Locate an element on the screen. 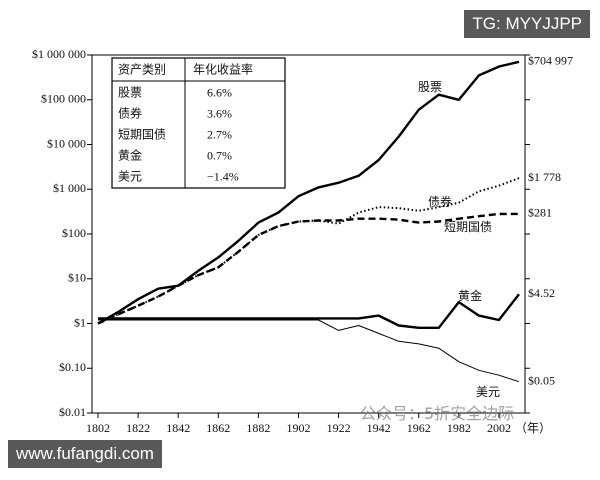 The width and height of the screenshot is (600, 480). table-cell: 股票 is located at coordinates (130, 92).